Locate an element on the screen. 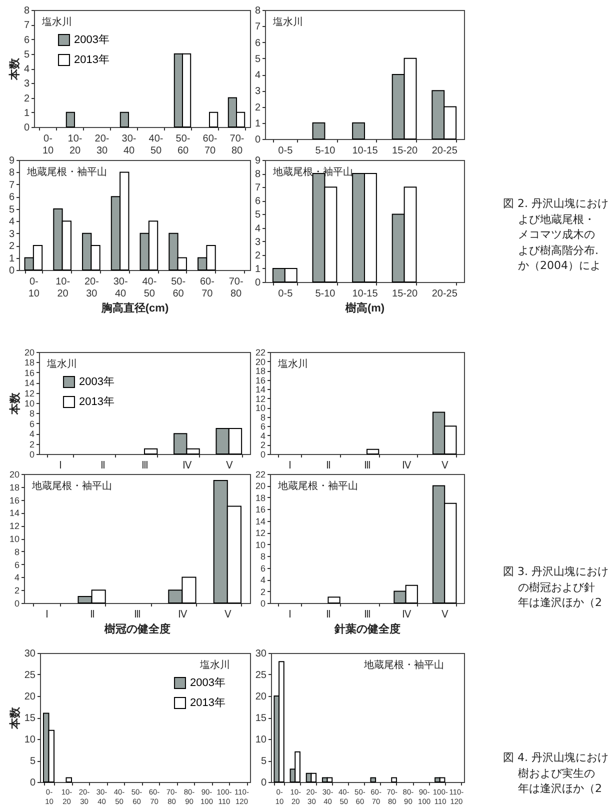  legend-label: 2013年 is located at coordinates (92, 60).